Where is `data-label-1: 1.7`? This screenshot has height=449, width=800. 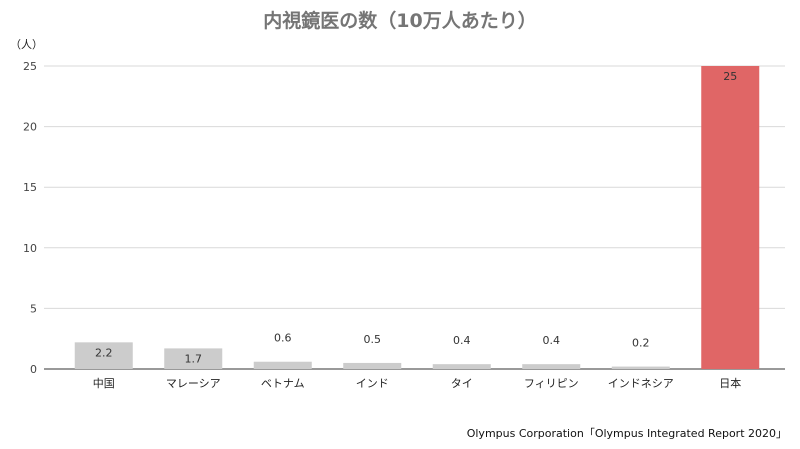
data-label-1: 1.7 is located at coordinates (194, 358).